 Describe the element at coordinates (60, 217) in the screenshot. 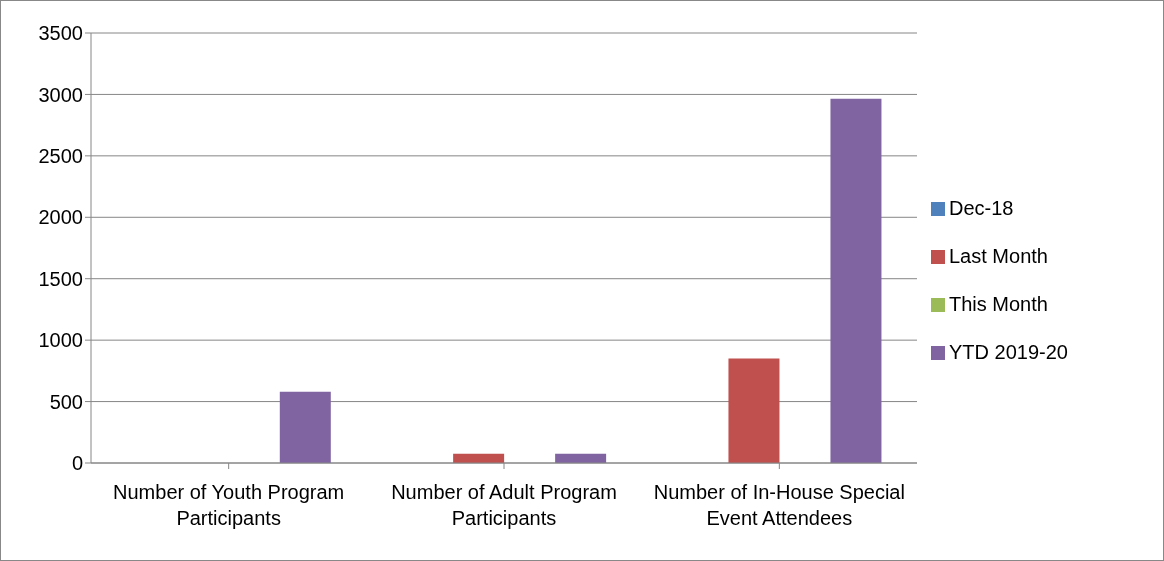

I see `y-tick-label: 2000` at that location.